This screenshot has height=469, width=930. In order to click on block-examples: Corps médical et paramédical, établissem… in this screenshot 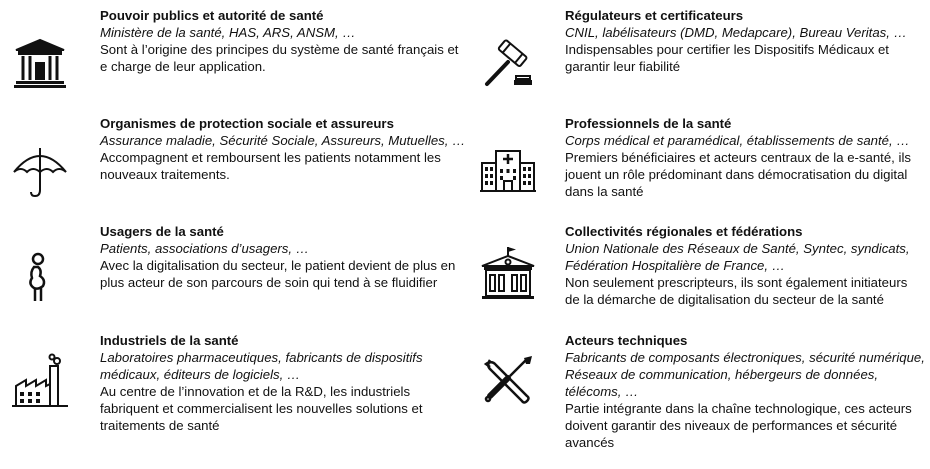, I will do `click(737, 140)`.